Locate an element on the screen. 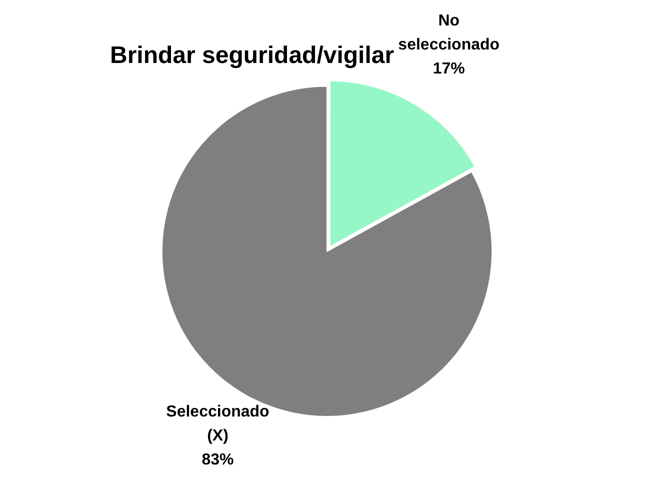 The height and width of the screenshot is (498, 654). data-label: 83% is located at coordinates (218, 460).